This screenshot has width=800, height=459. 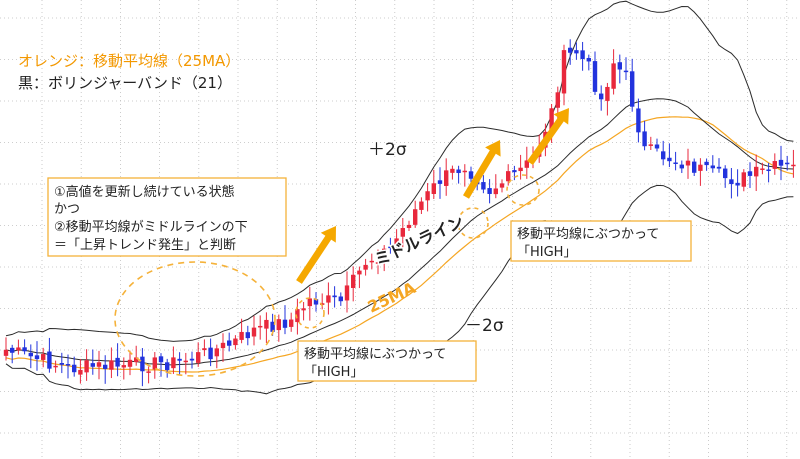 What do you see at coordinates (484, 326) in the screenshot?
I see `minus-2sigma-label: －2σ` at bounding box center [484, 326].